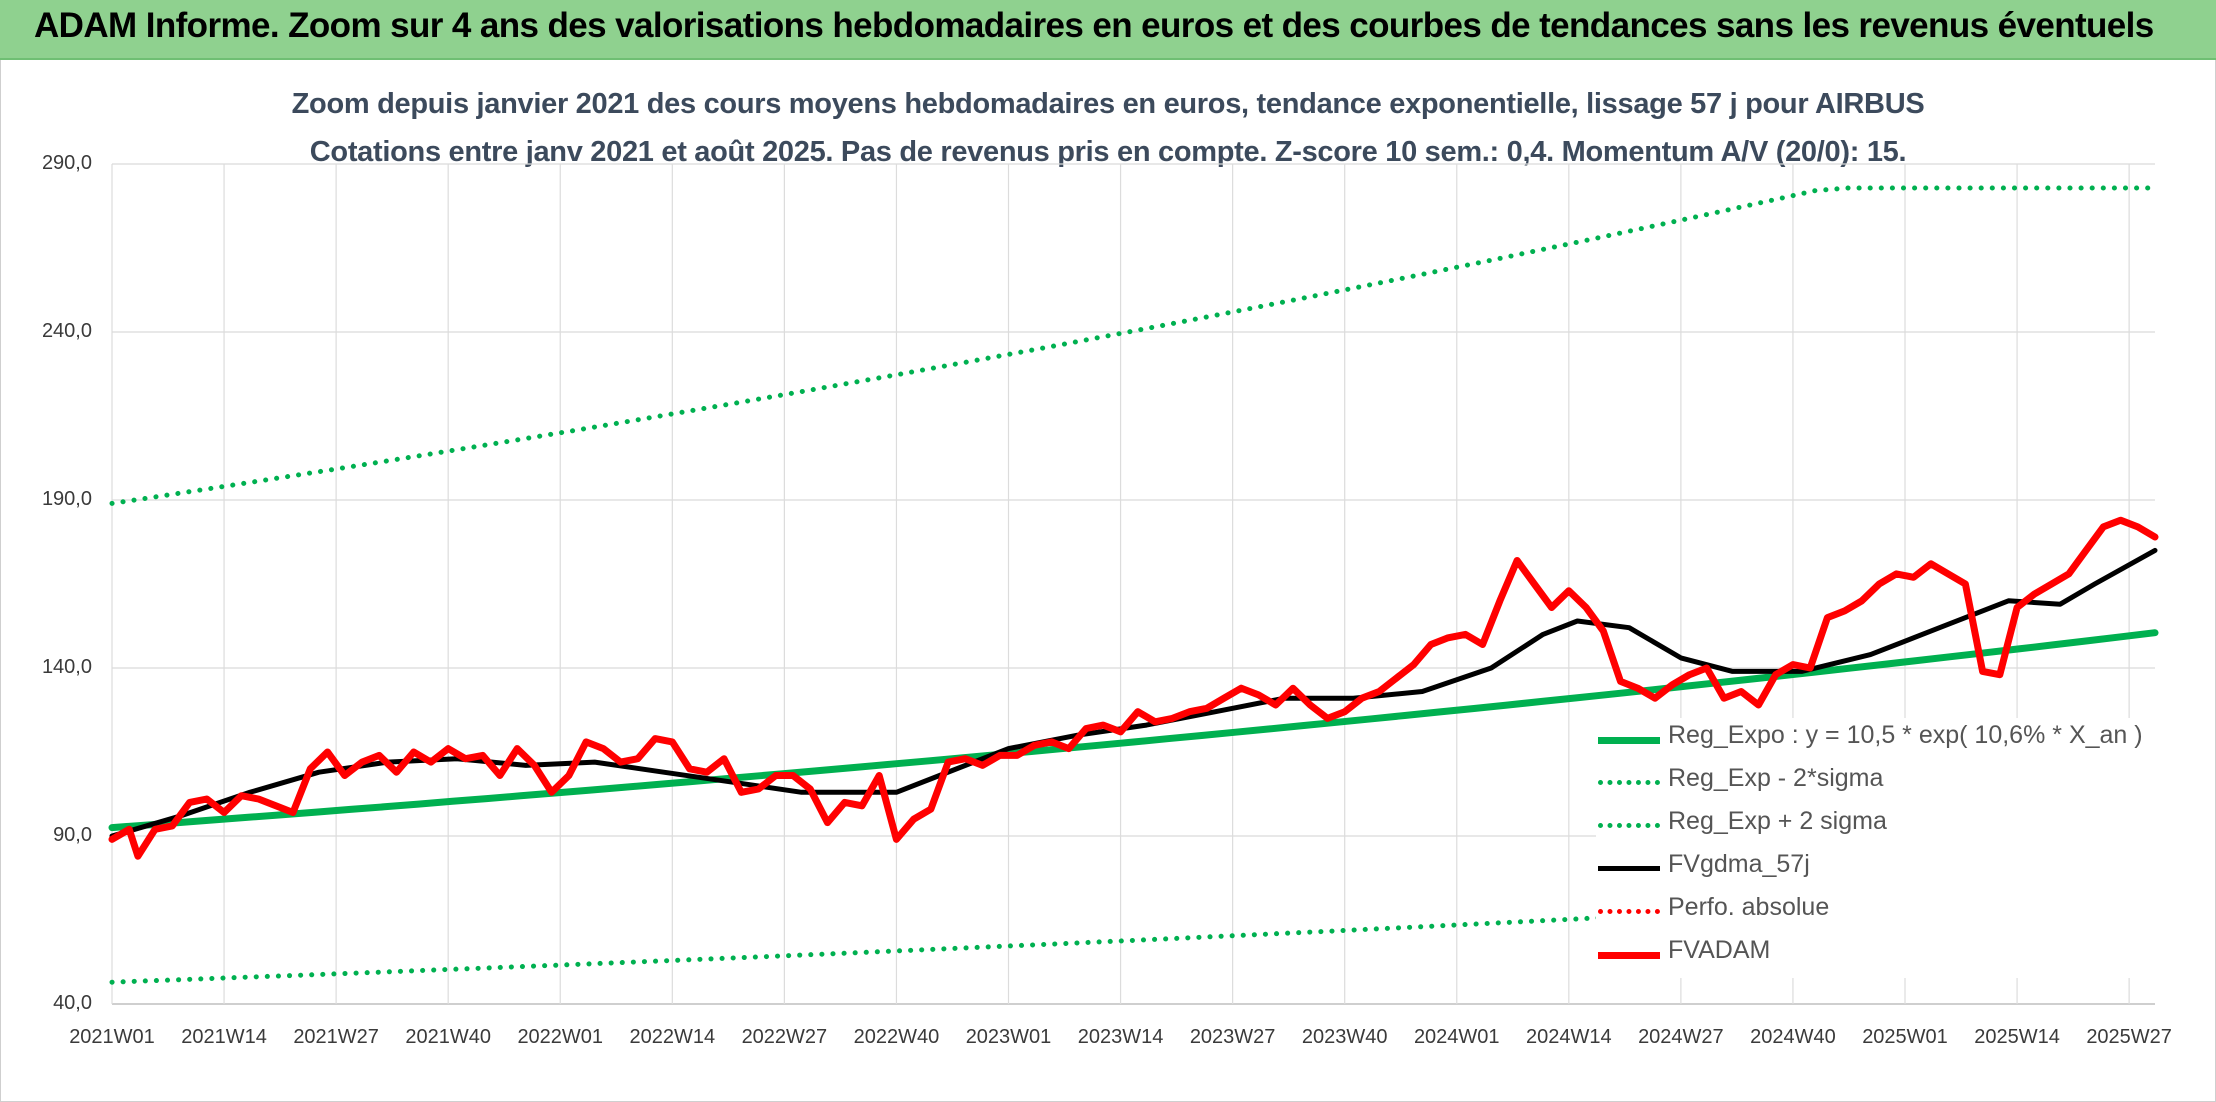 This screenshot has height=1102, width=2216. What do you see at coordinates (224, 1037) in the screenshot?
I see `x-tick-label: 2021W14` at bounding box center [224, 1037].